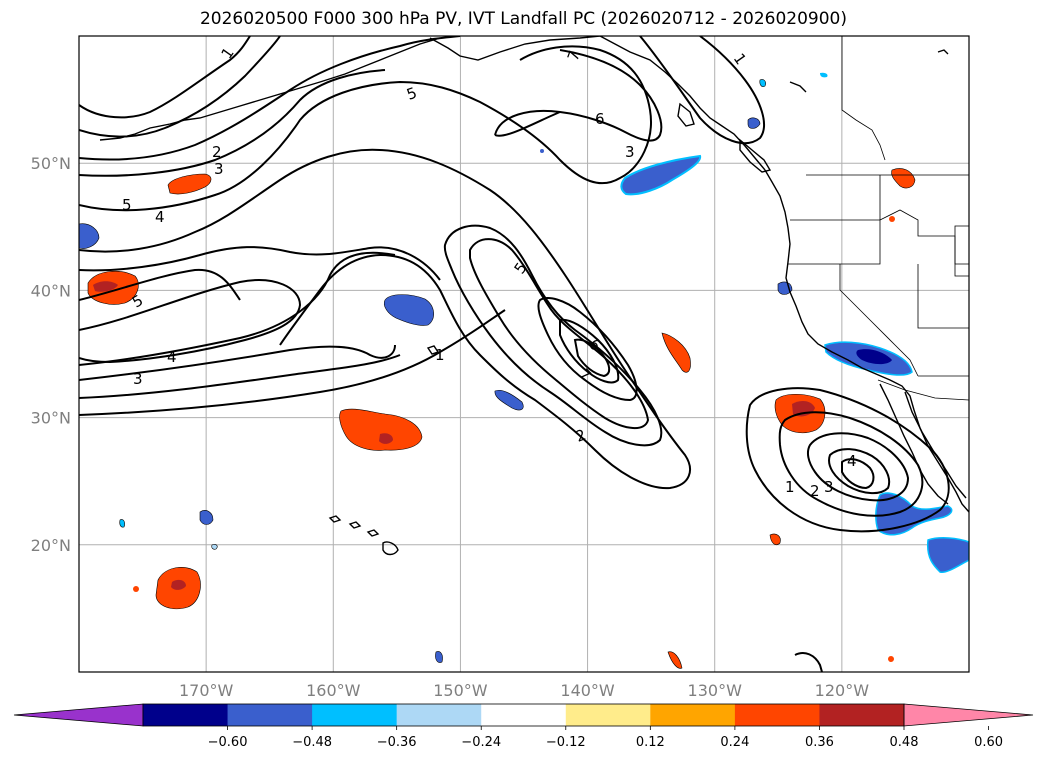 This screenshot has width=1047, height=765. Describe the element at coordinates (819, 742) in the screenshot. I see `colorbar-tick-label: 0.36` at that location.